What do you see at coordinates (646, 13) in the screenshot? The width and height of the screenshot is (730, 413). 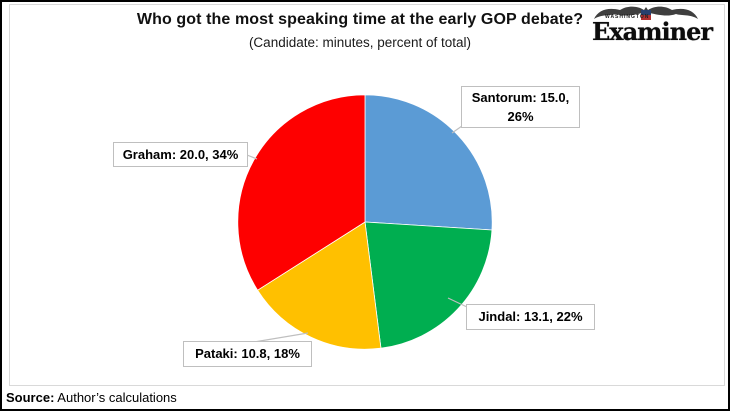 I see `eagle-icon` at bounding box center [646, 13].